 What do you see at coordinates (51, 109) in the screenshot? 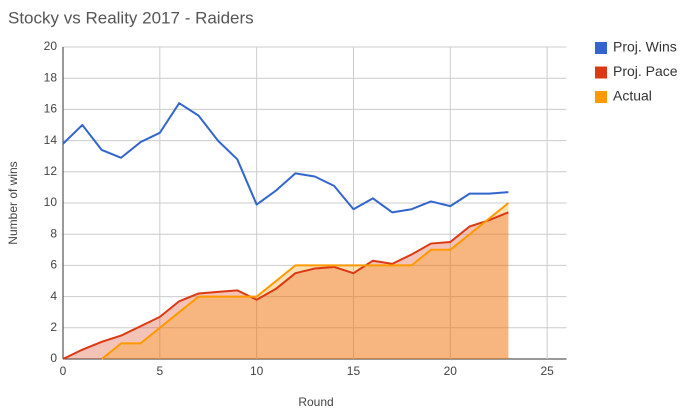
I see `y-tick-label: 16` at bounding box center [51, 109].